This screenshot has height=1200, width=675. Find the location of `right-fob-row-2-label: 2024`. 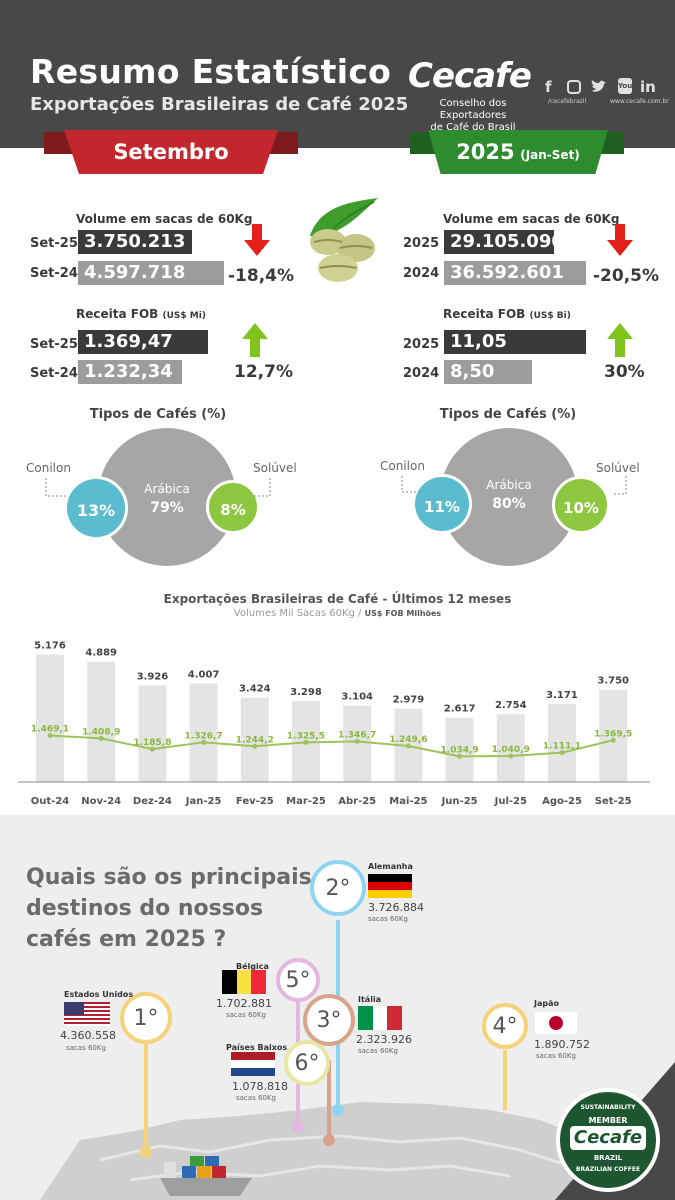

right-fob-row-2-label: 2024 is located at coordinates (421, 373).